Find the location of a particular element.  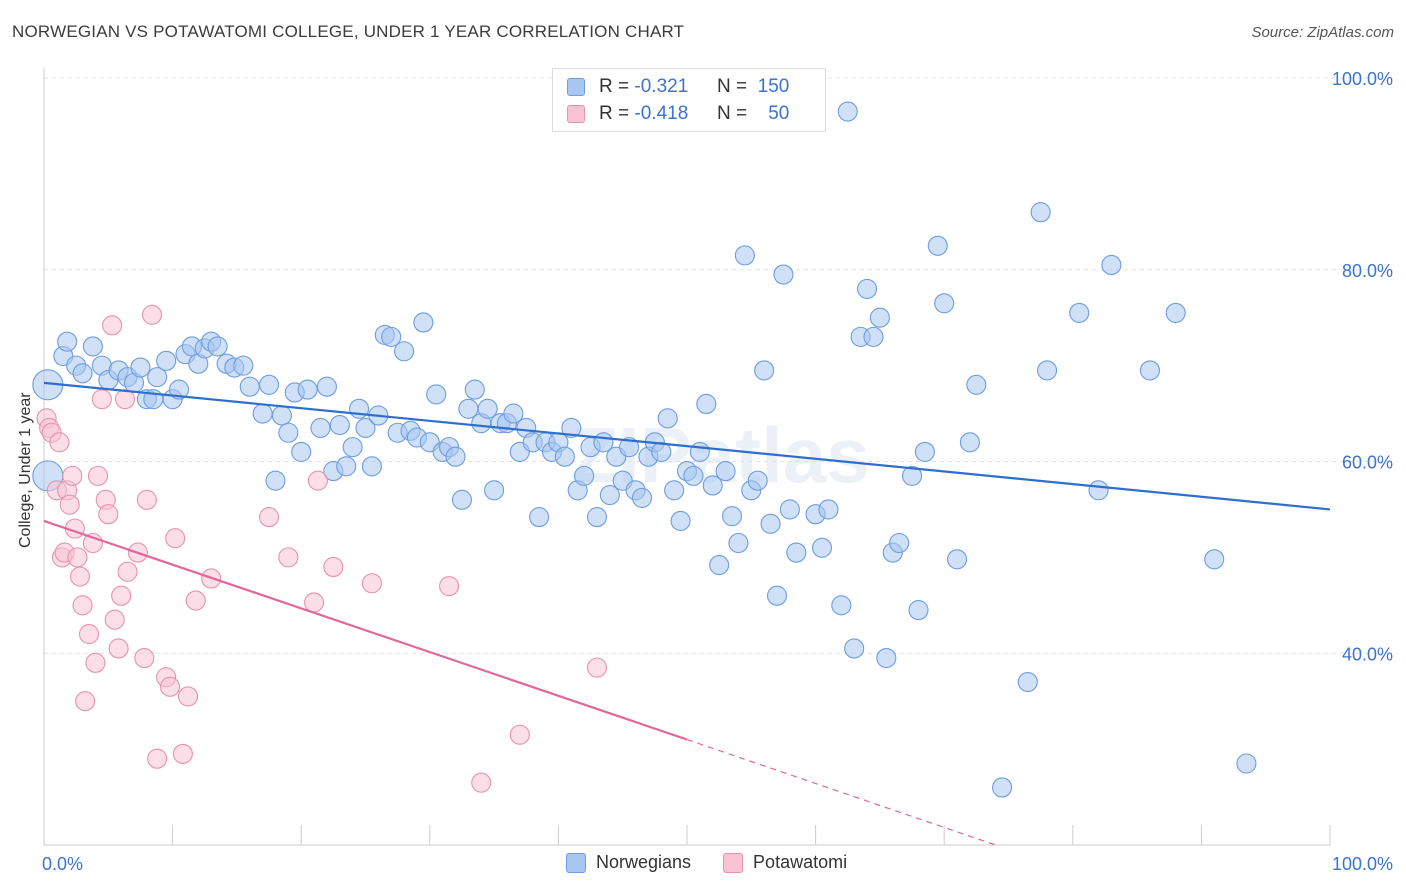

n-value: 150 is located at coordinates (773, 86).